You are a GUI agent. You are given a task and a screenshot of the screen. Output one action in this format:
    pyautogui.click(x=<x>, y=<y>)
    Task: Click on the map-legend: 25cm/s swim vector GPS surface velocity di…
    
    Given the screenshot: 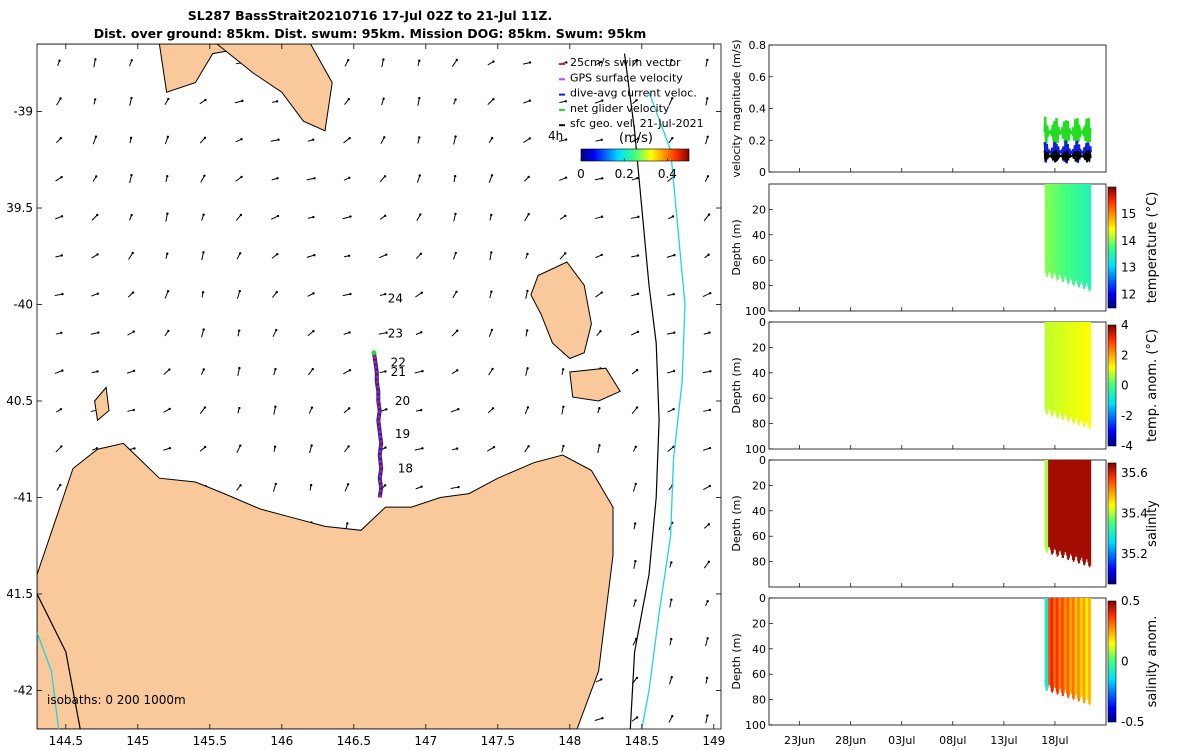 What is the action you would take?
    pyautogui.click(x=631, y=93)
    